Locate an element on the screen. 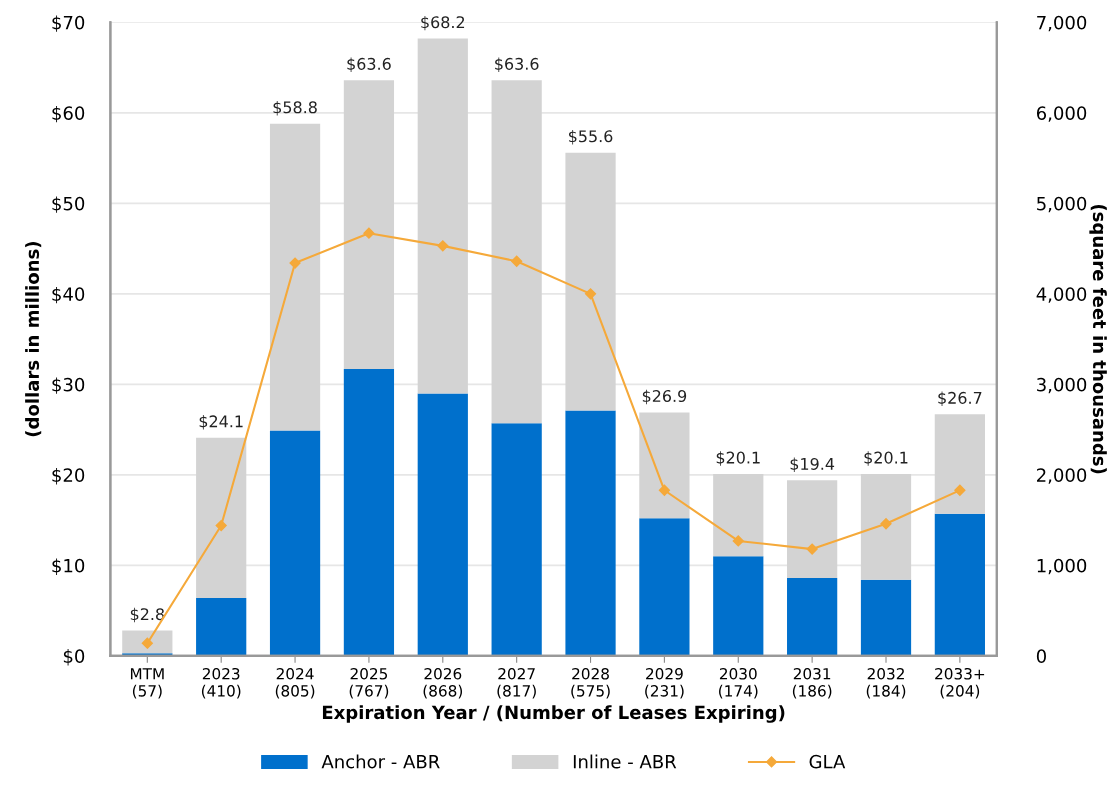 The width and height of the screenshot is (1115, 796). total-label: $19.4 is located at coordinates (812, 465).